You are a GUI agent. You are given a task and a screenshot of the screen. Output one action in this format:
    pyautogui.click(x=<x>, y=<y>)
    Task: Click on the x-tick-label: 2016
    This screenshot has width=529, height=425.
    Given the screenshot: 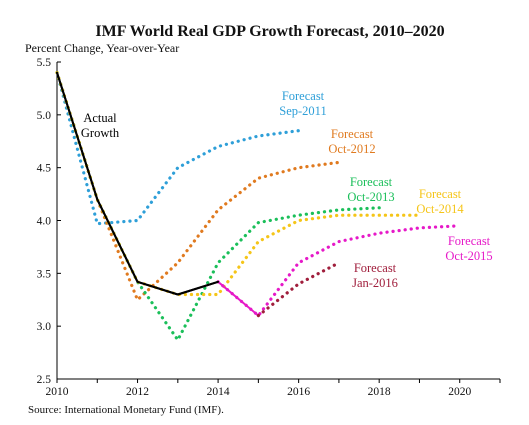 What is the action you would take?
    pyautogui.click(x=298, y=392)
    